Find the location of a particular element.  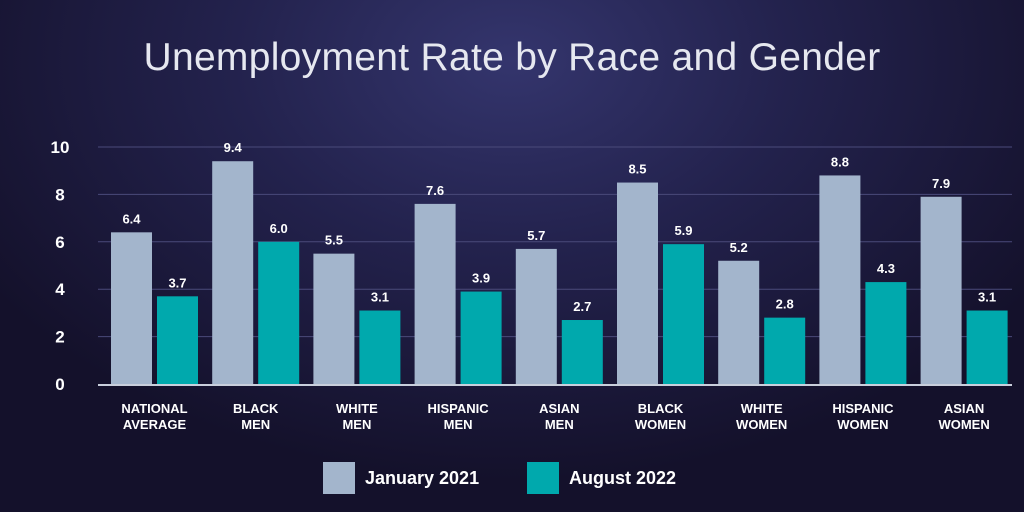

data-label: 5.9 is located at coordinates (683, 230).